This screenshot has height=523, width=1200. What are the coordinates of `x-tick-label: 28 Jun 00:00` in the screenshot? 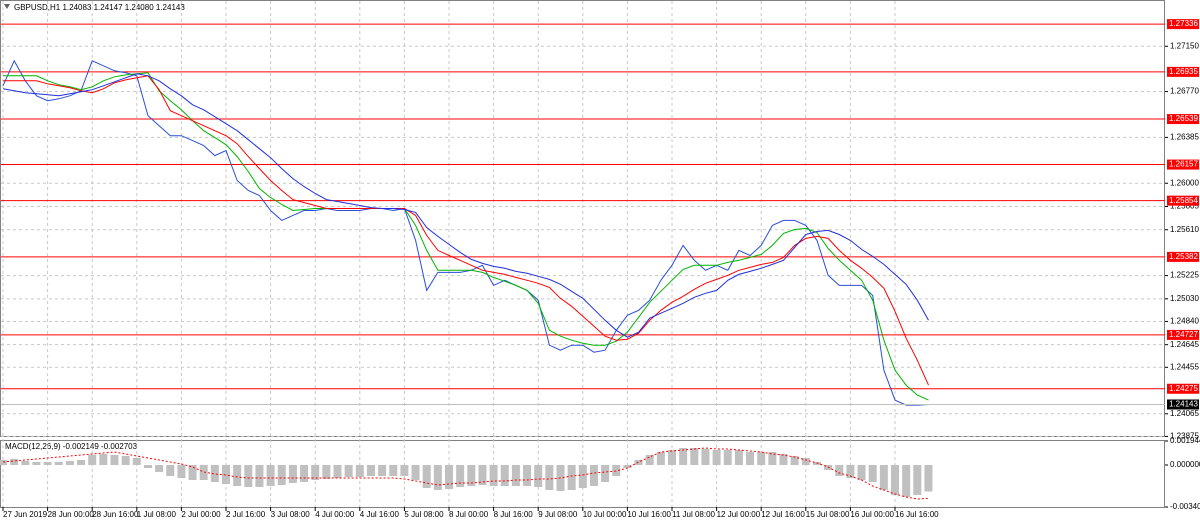 It's located at (71, 514).